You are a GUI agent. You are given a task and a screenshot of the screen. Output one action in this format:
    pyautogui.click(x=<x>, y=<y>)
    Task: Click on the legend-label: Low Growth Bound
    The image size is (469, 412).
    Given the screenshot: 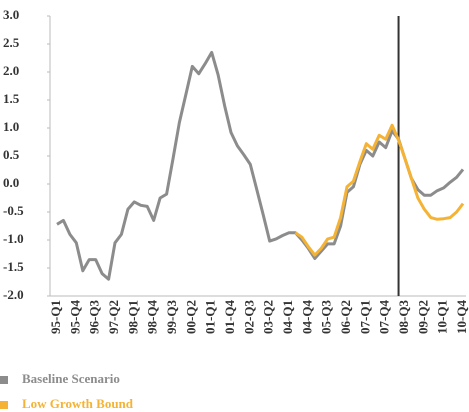 What is the action you would take?
    pyautogui.click(x=78, y=403)
    